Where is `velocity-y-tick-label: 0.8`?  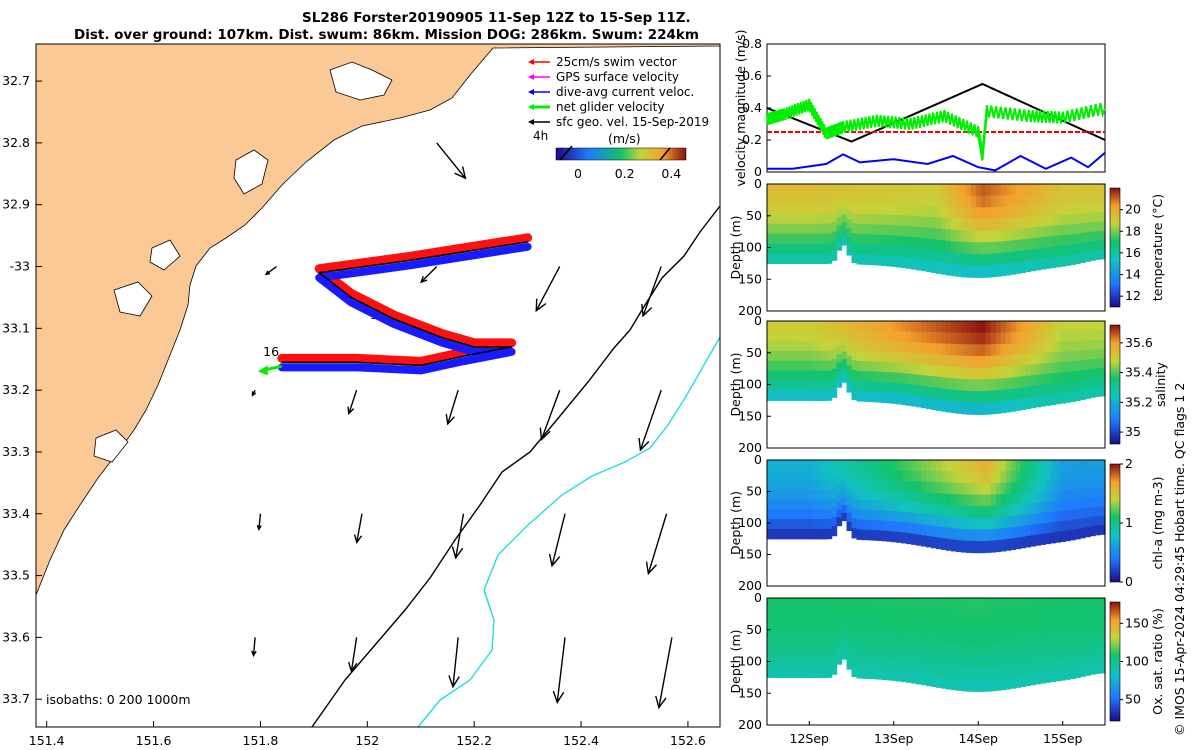 velocity-y-tick-label: 0.8 is located at coordinates (752, 43).